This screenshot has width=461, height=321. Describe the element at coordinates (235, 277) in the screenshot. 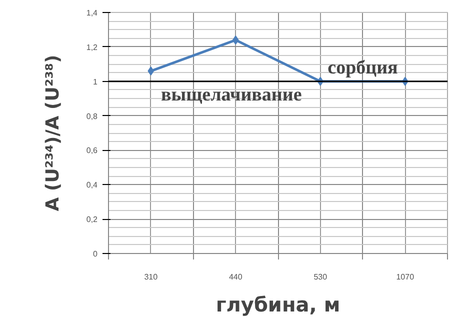

I see `x-tick-label: 440` at that location.